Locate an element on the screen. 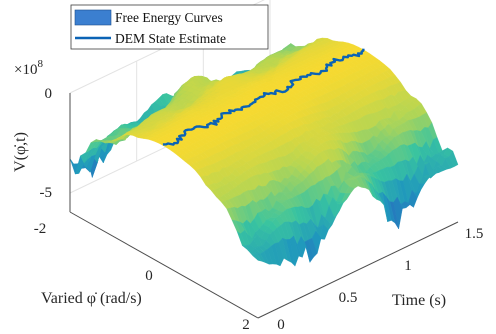 The height and width of the screenshot is (334, 496). x-tick-label: -2 is located at coordinates (40, 229).